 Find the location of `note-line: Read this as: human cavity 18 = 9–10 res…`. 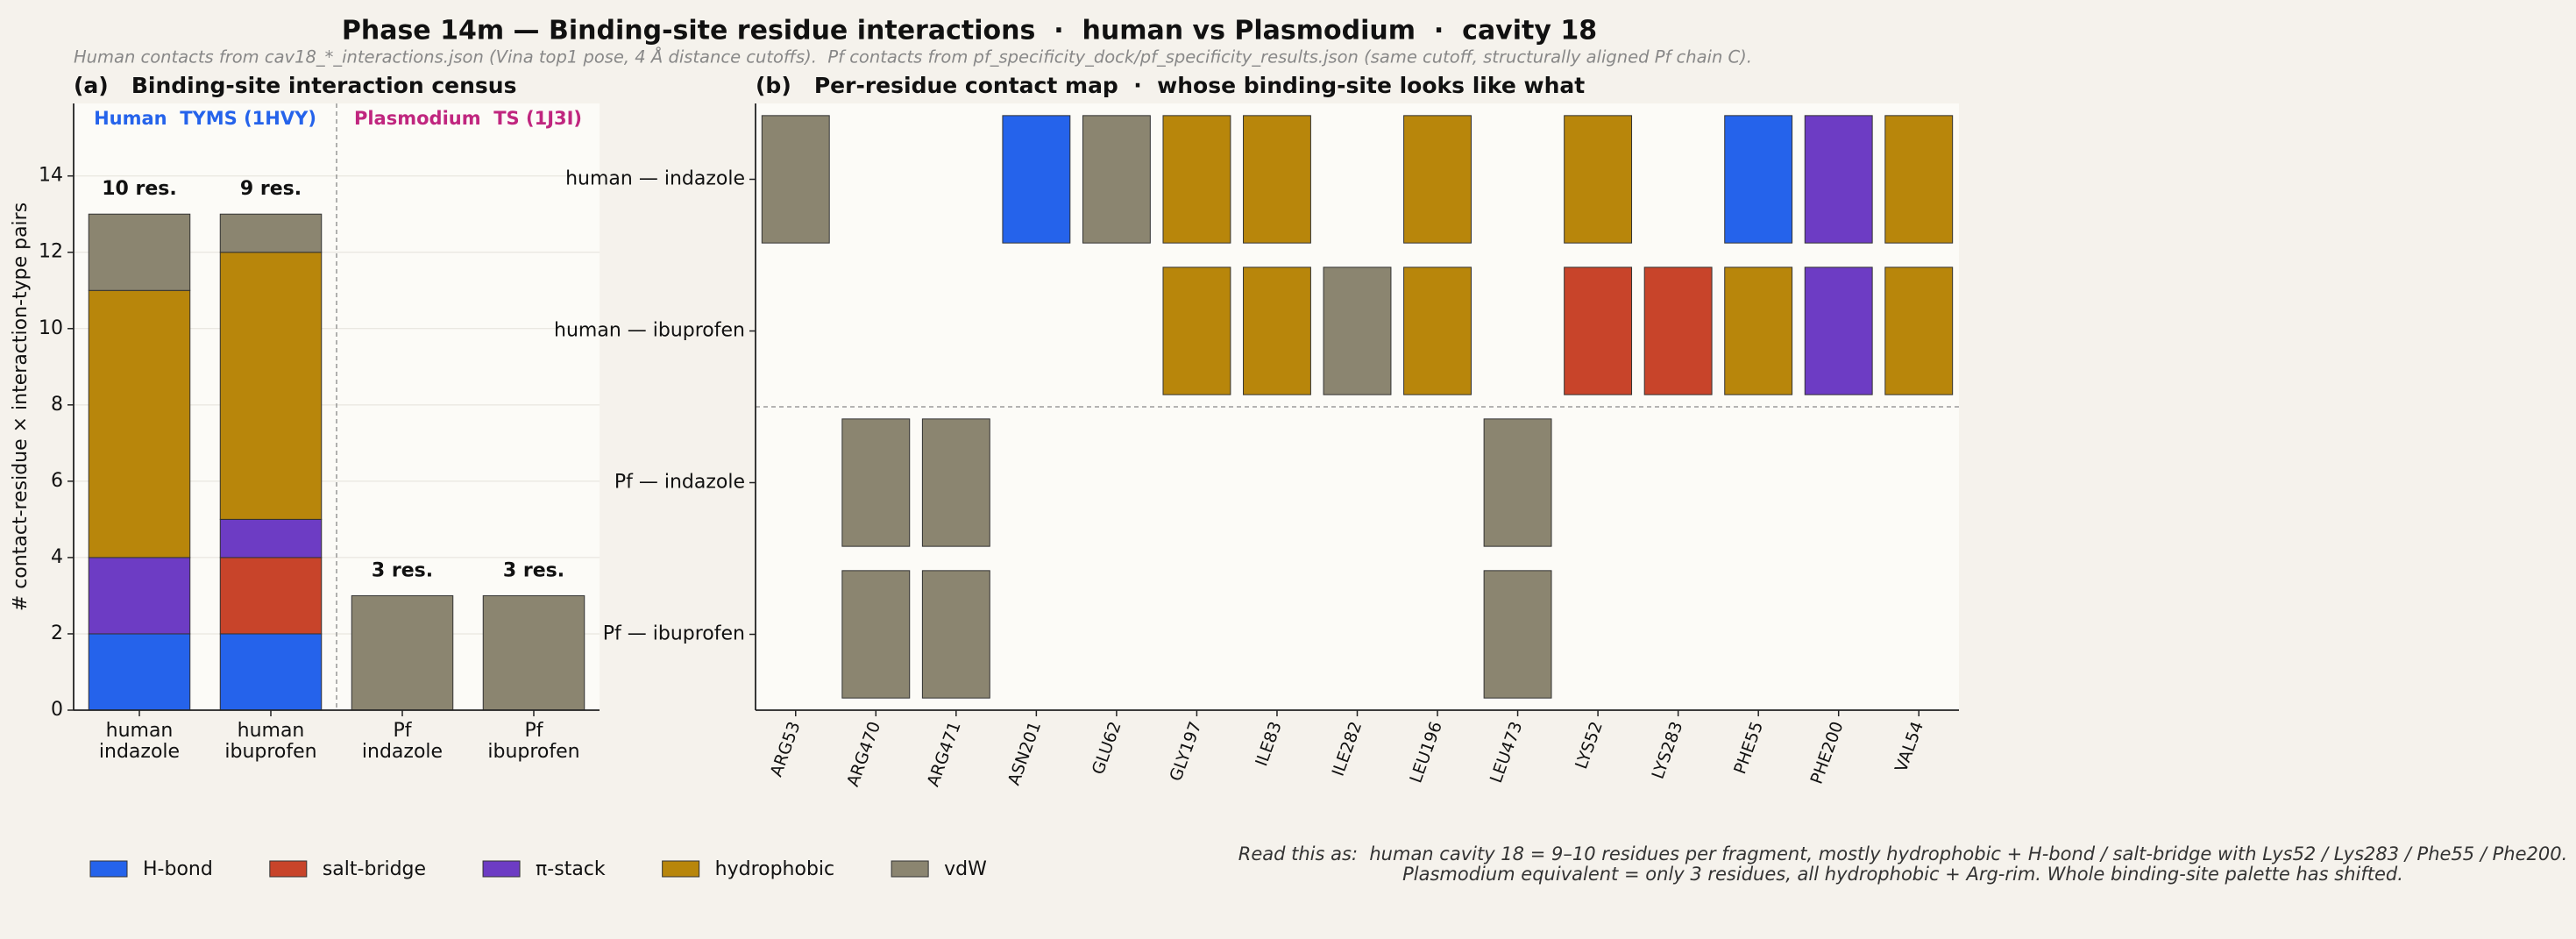

note-line: Read this as: human cavity 18 = 9–10 res… is located at coordinates (1903, 854).